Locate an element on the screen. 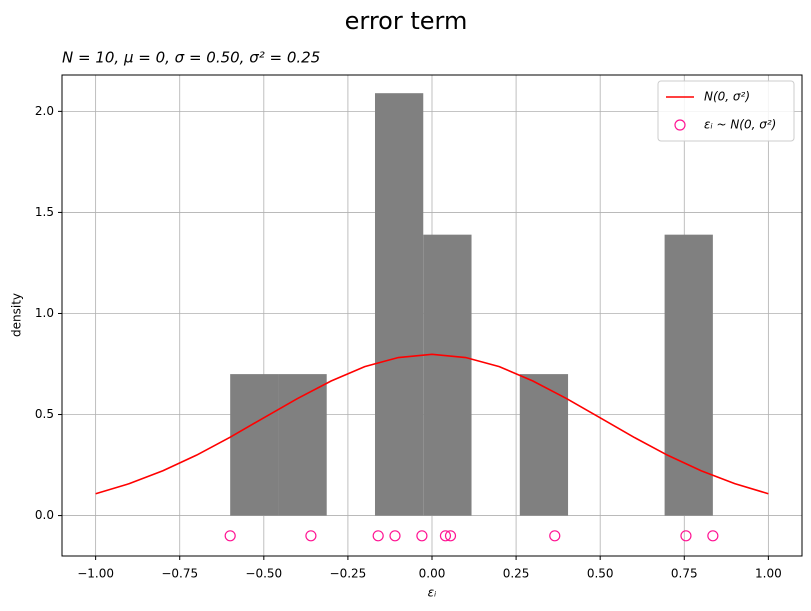  x-tick-label: 0.75 is located at coordinates (684, 574).